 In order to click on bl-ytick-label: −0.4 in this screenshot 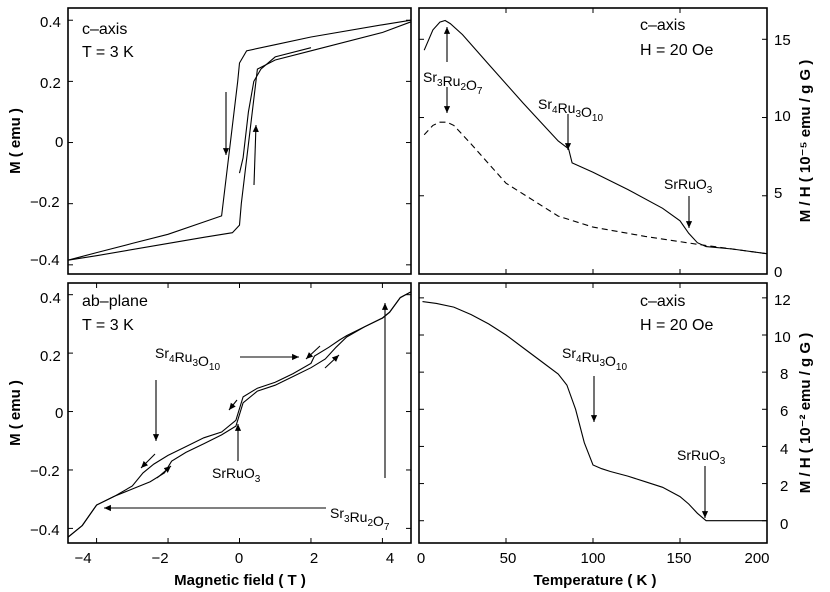, I will do `click(45, 530)`.